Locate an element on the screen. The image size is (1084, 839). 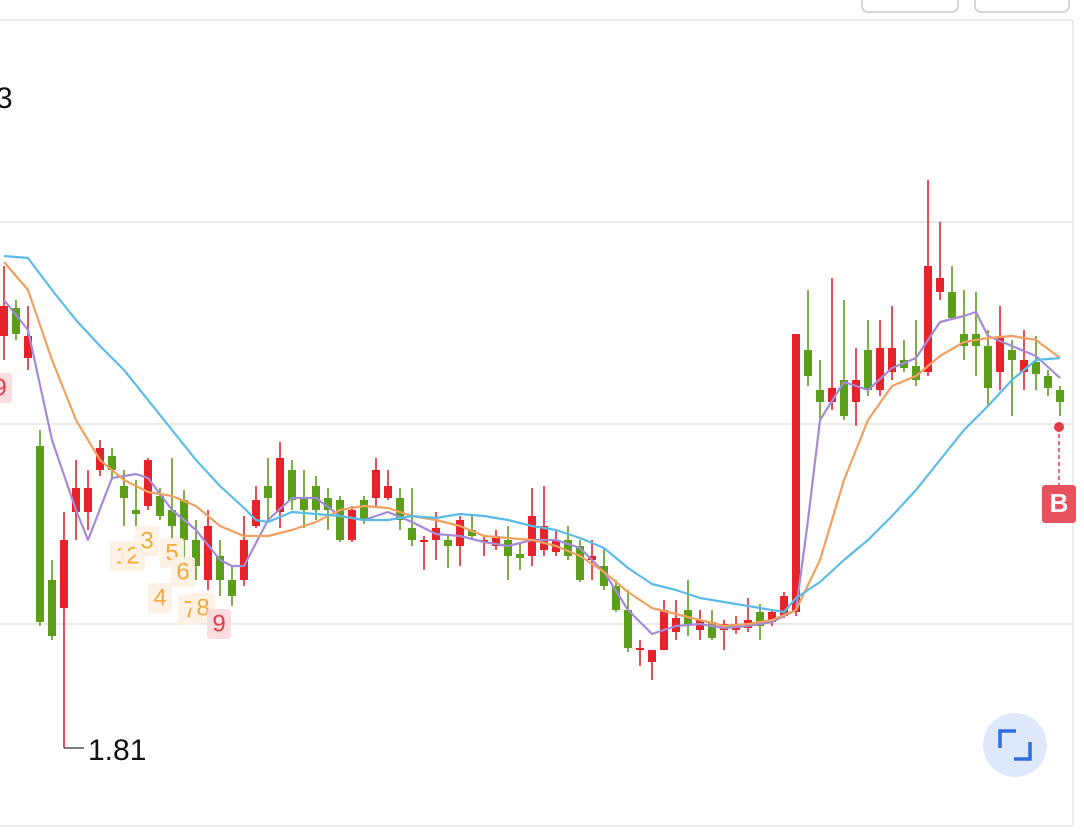
td-label: 6 is located at coordinates (182, 571).